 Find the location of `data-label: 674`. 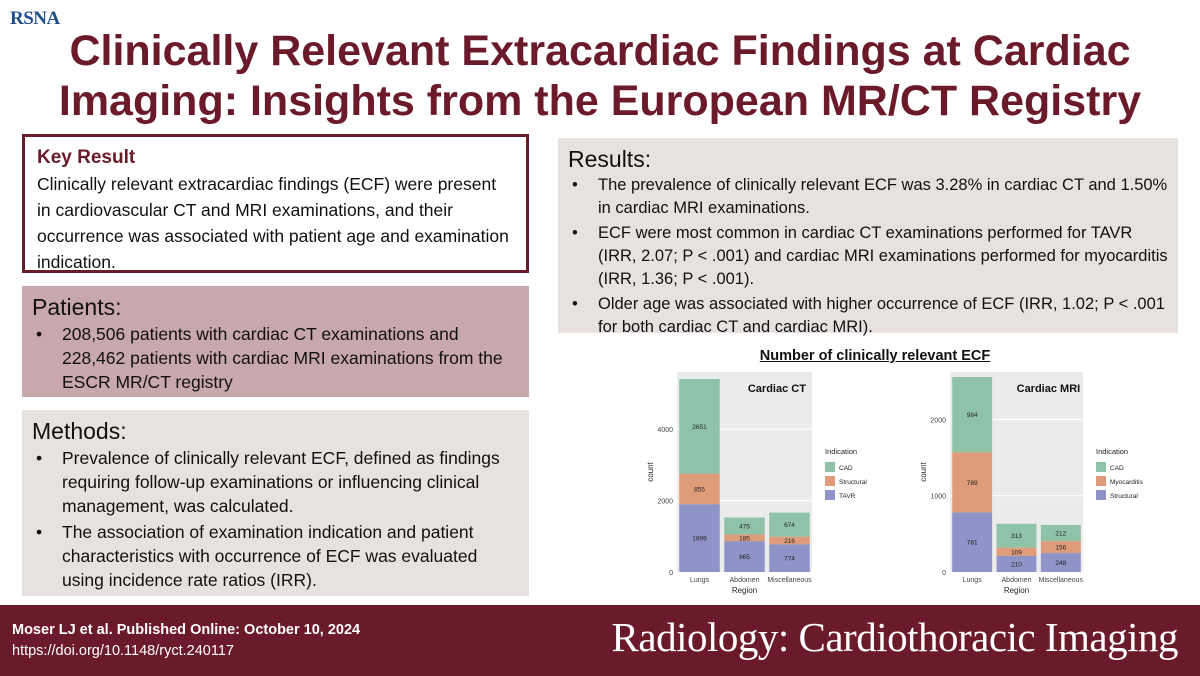

data-label: 674 is located at coordinates (789, 525).